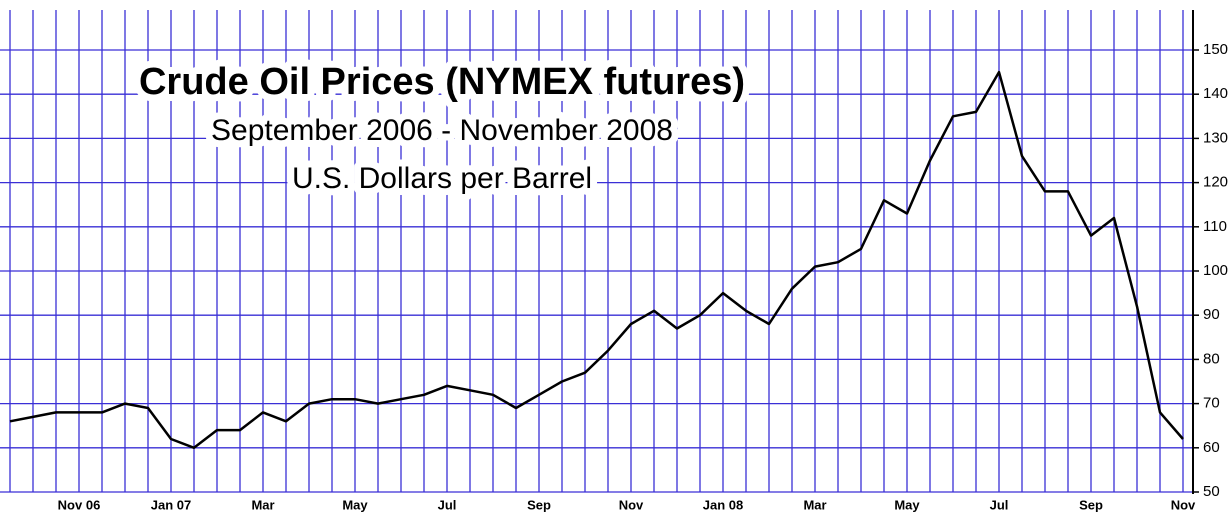  What do you see at coordinates (1215, 182) in the screenshot?
I see `y-tick-label: 120` at bounding box center [1215, 182].